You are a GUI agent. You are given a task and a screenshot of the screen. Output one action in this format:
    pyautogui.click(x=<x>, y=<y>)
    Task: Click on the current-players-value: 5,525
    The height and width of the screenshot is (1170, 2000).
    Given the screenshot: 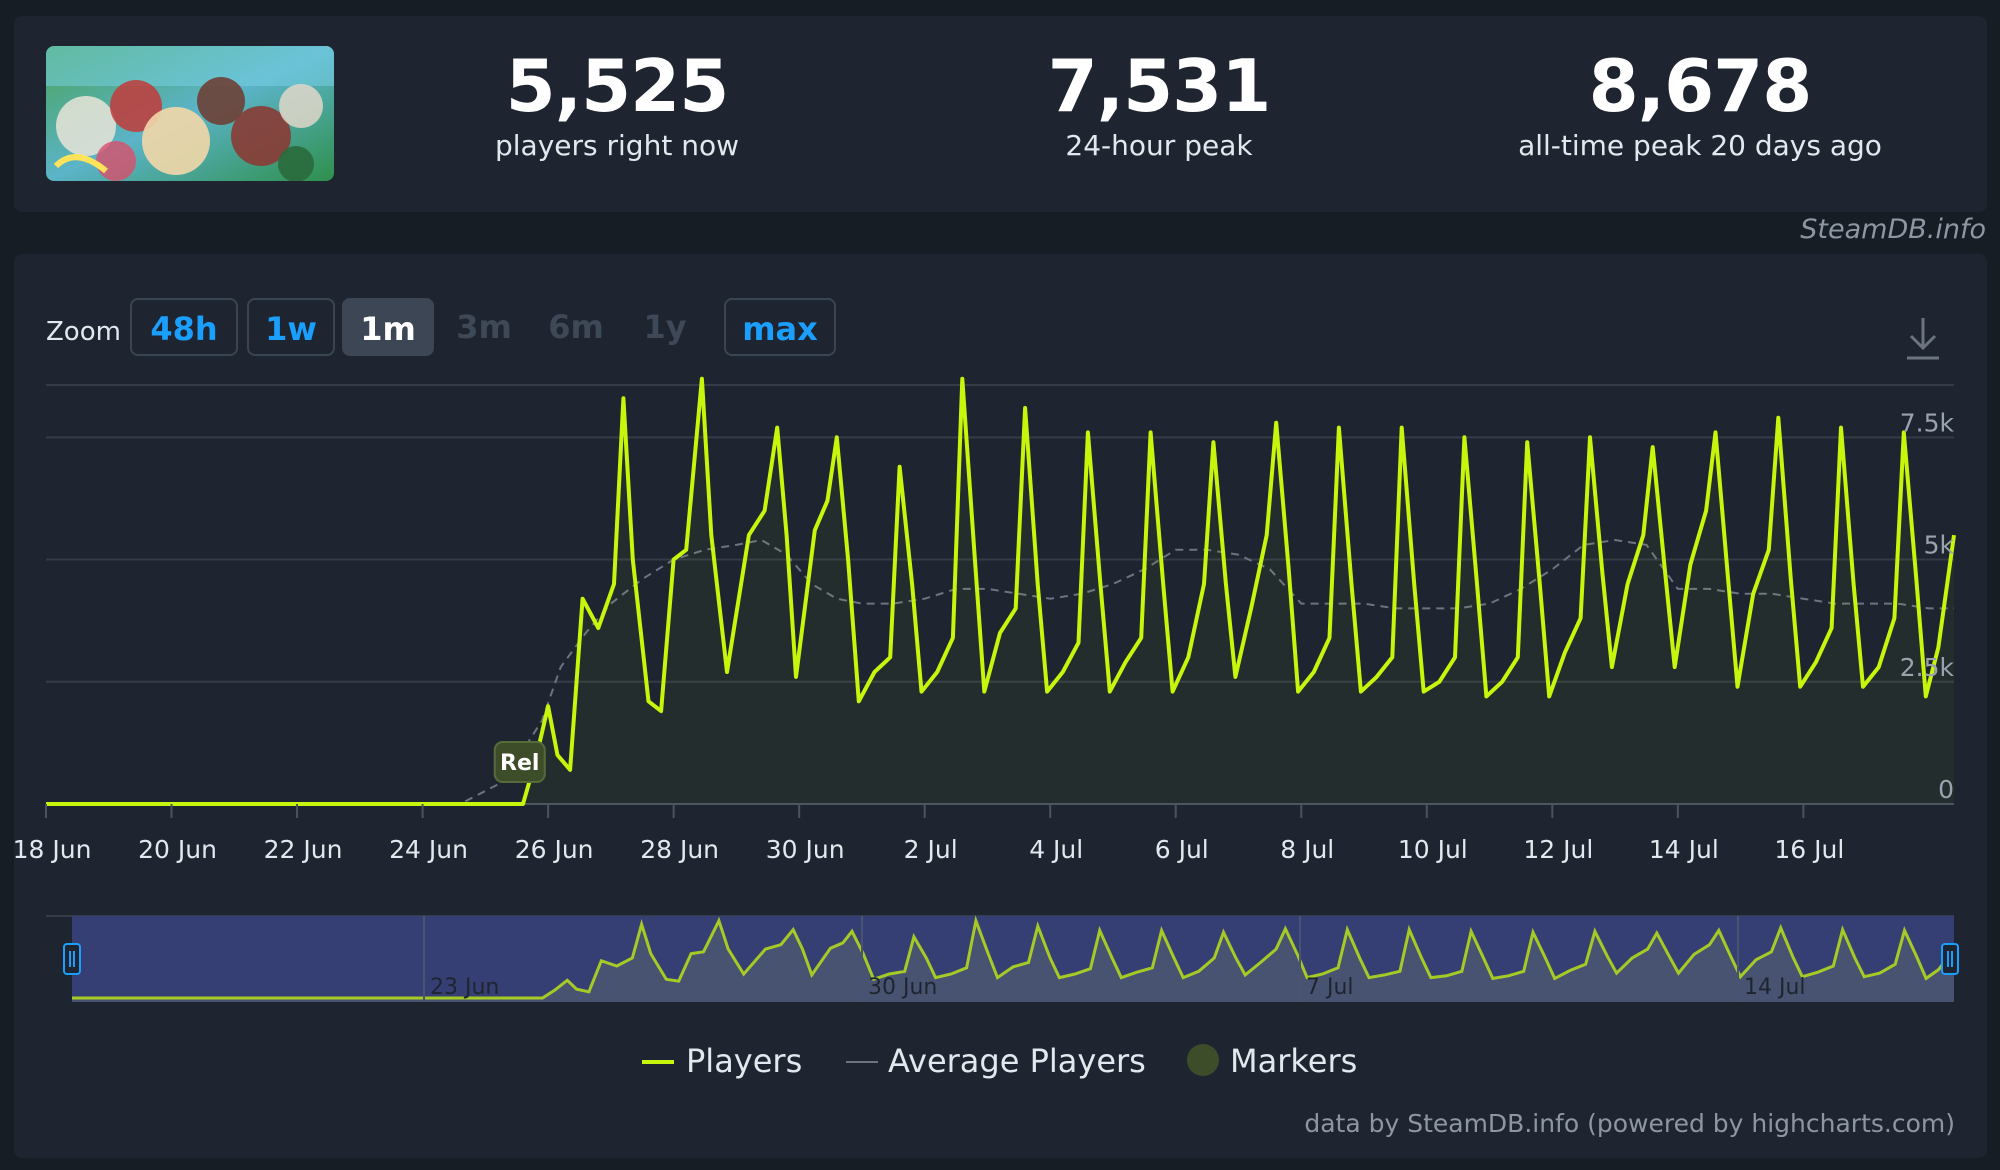 What is the action you would take?
    pyautogui.click(x=617, y=86)
    